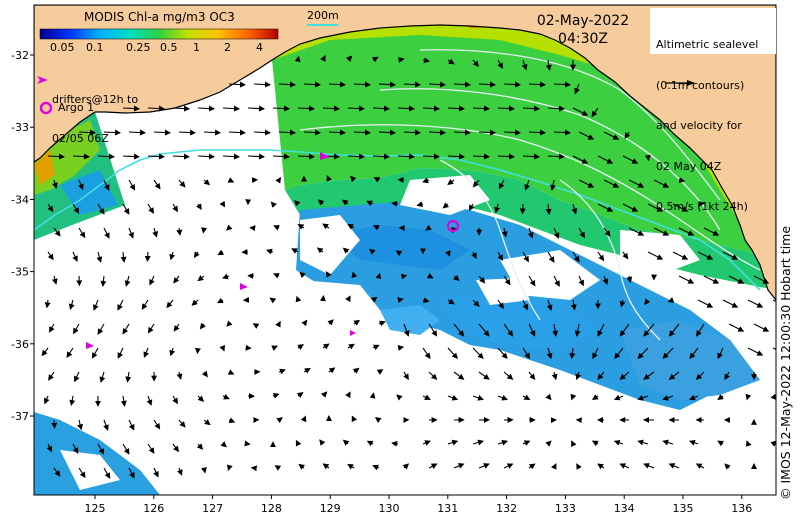 The image size is (800, 520). I want to click on info-line: 0.5m/s (1kt 24h), so click(702, 206).